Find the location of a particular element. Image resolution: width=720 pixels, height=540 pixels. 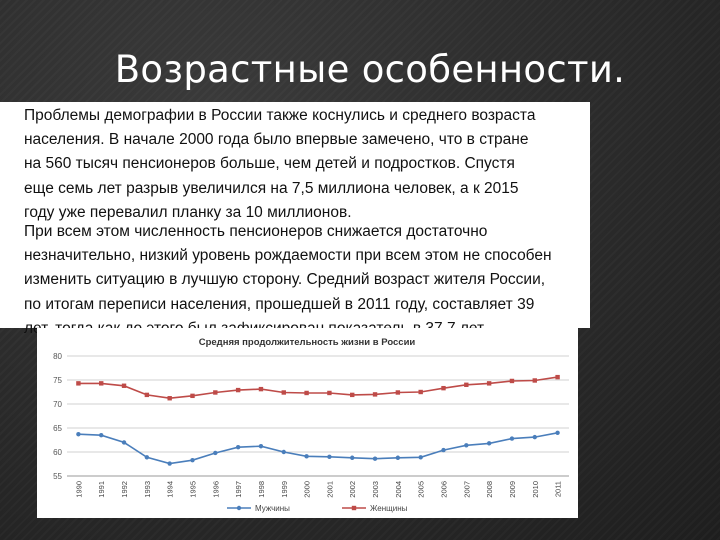

x-tick-label: 1998 is located at coordinates (261, 489).